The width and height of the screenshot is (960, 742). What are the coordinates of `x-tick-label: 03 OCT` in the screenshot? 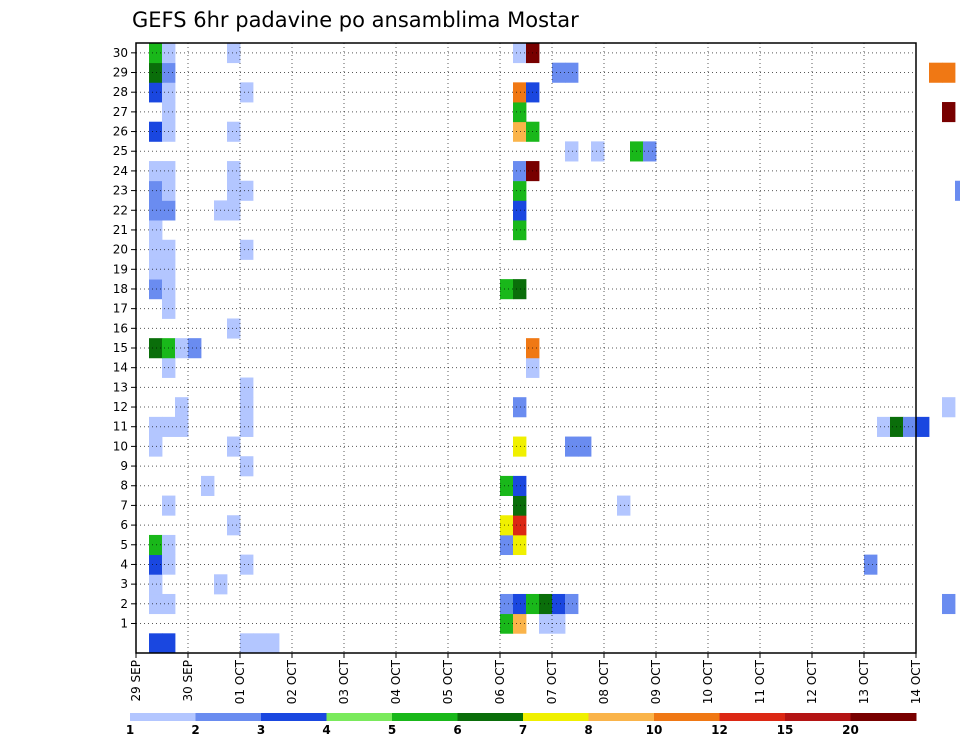 It's located at (344, 681).